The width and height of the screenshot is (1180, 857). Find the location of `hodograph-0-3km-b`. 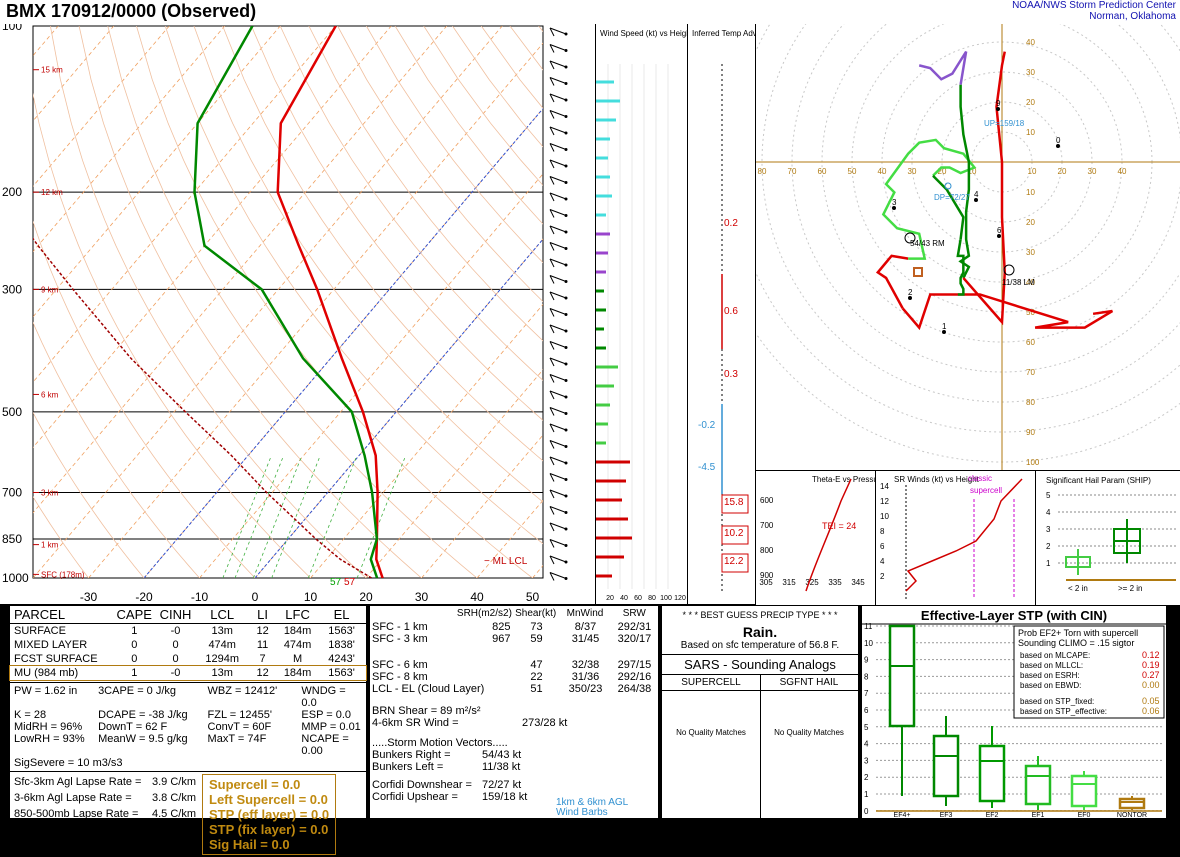

hodograph-0-3km-b is located at coordinates (892, 281).